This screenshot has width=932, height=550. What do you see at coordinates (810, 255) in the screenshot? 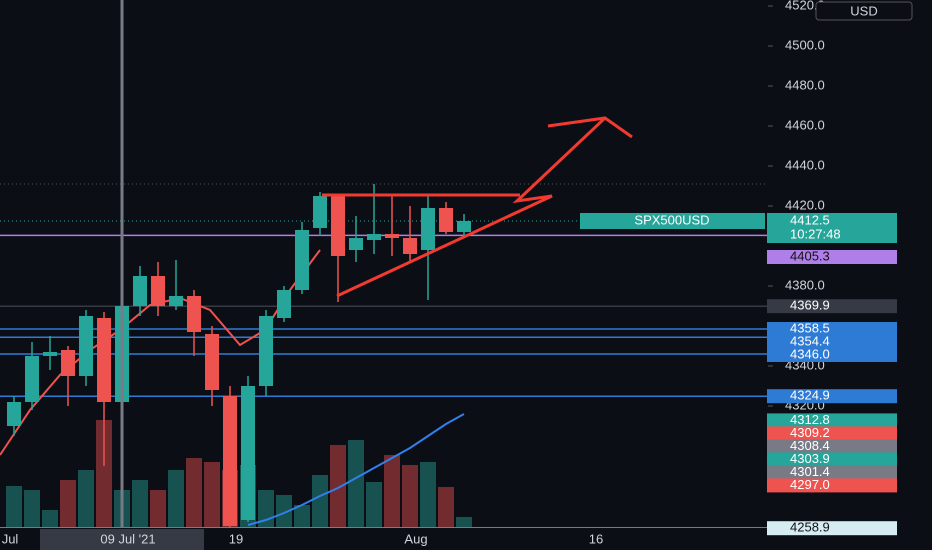
I see `level-label: 4405.3` at bounding box center [810, 255].